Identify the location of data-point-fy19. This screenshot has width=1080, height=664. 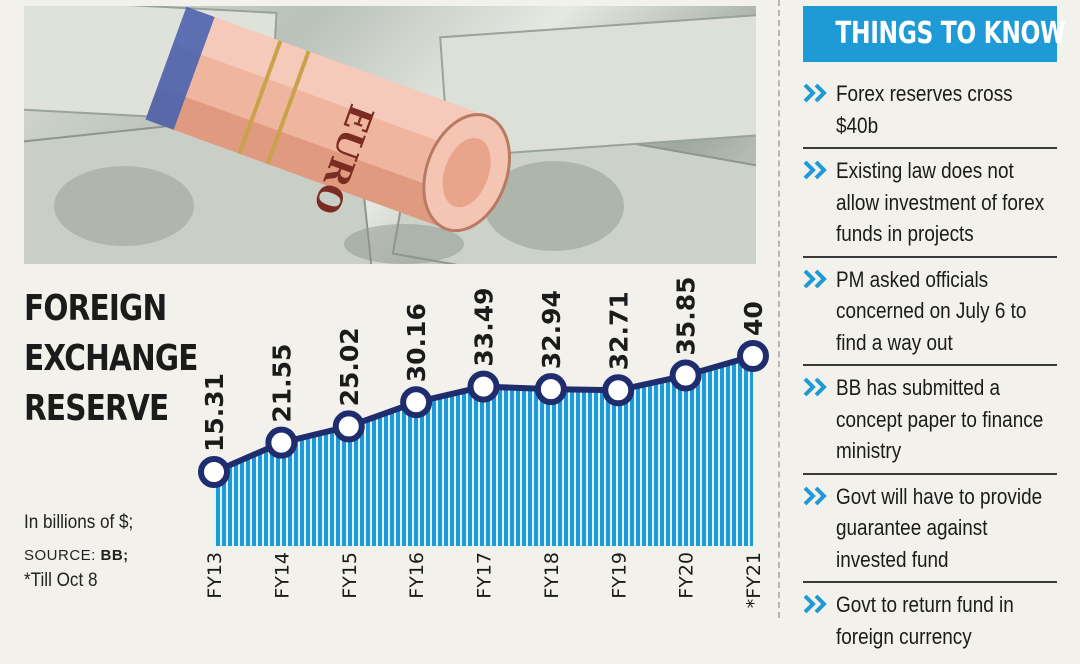
(618, 390).